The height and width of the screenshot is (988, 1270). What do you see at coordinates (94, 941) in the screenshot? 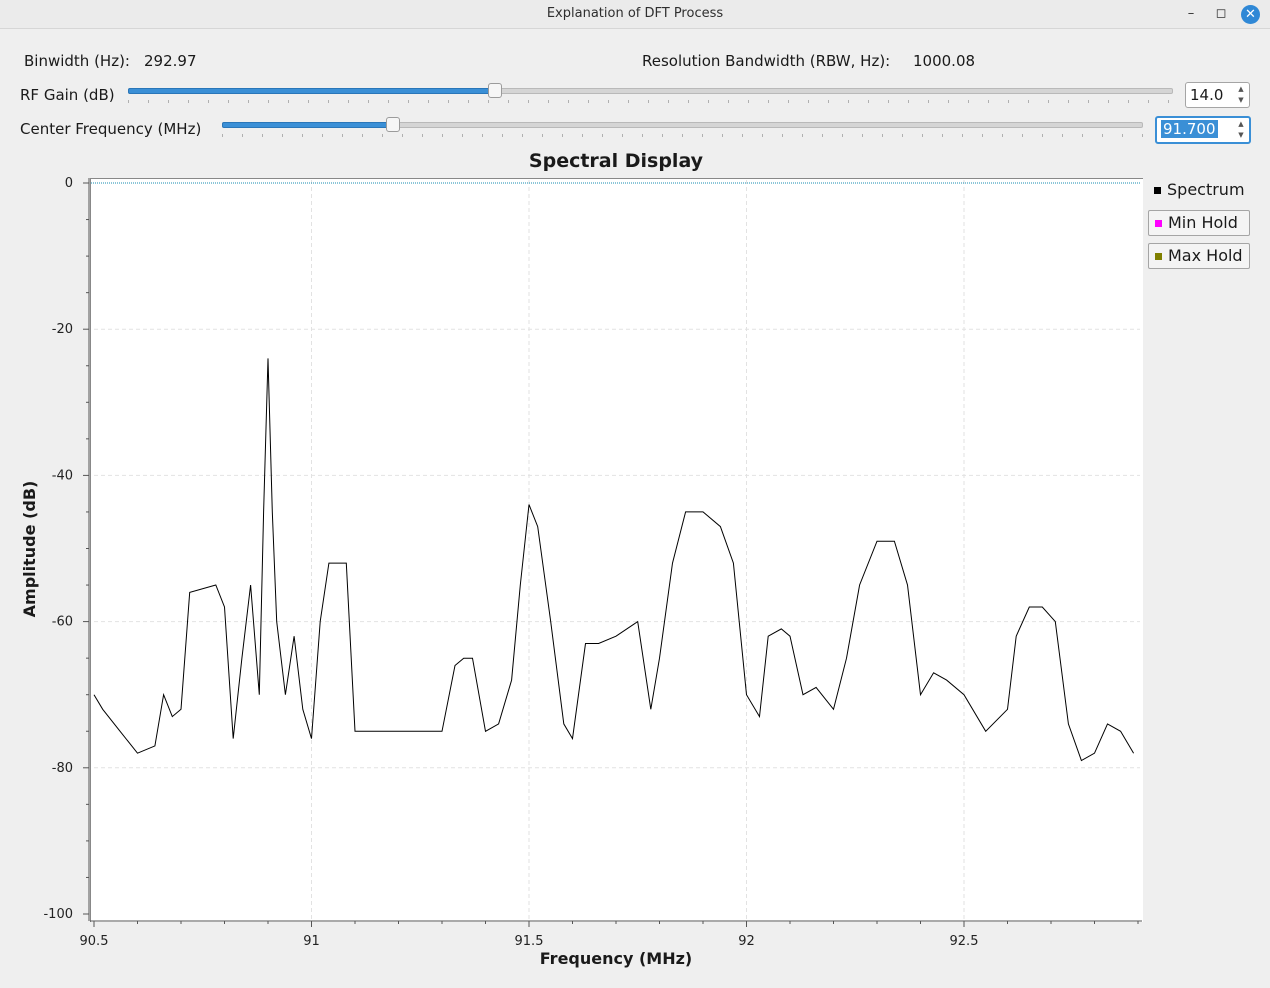
I see `x-tick-label: 90.5` at bounding box center [94, 941].